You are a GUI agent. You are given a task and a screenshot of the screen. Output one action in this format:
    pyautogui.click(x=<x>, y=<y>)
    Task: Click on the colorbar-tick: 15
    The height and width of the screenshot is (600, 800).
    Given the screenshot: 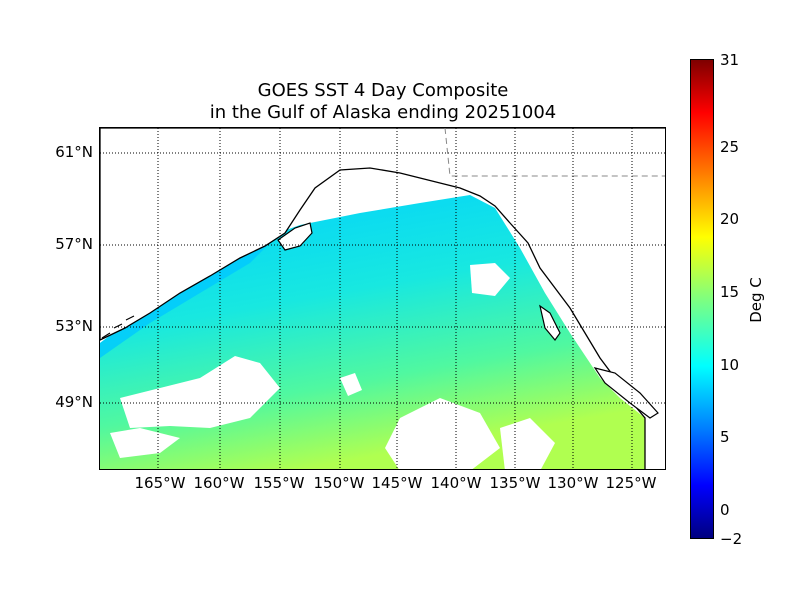 What is the action you would take?
    pyautogui.click(x=730, y=292)
    